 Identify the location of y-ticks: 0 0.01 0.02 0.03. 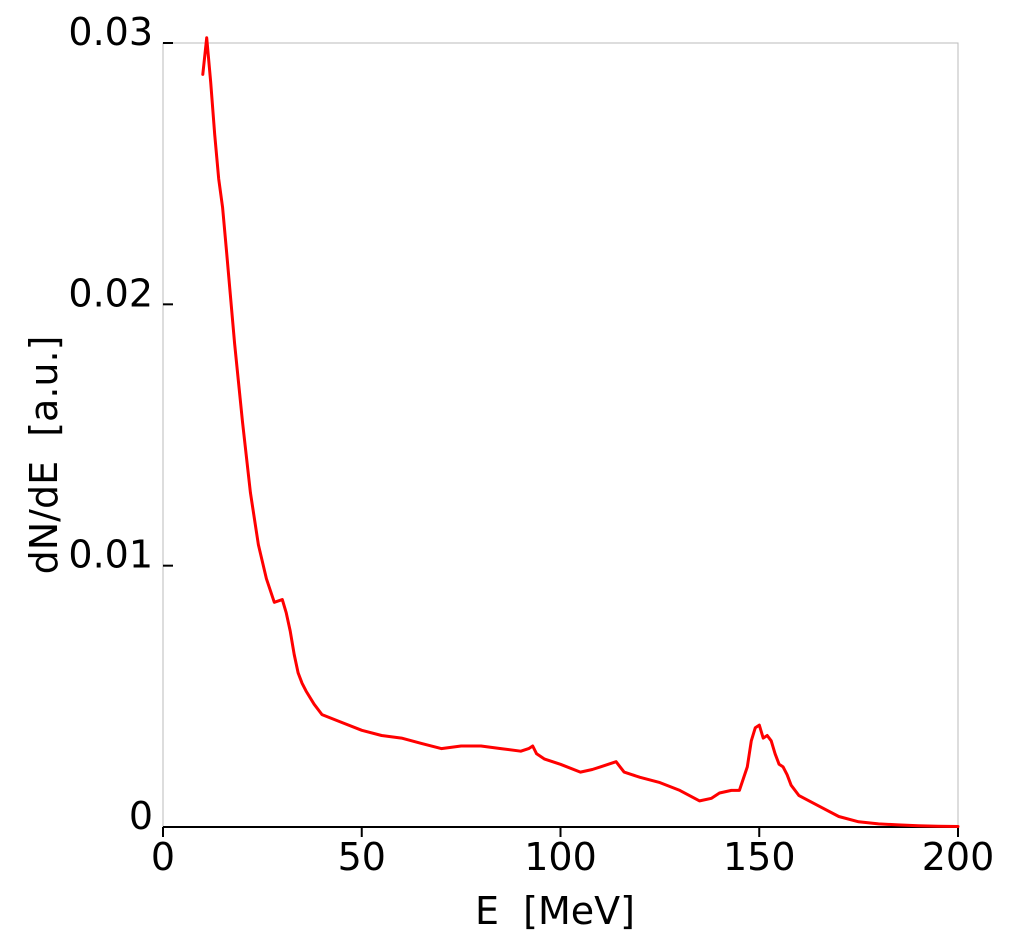
(120, 424).